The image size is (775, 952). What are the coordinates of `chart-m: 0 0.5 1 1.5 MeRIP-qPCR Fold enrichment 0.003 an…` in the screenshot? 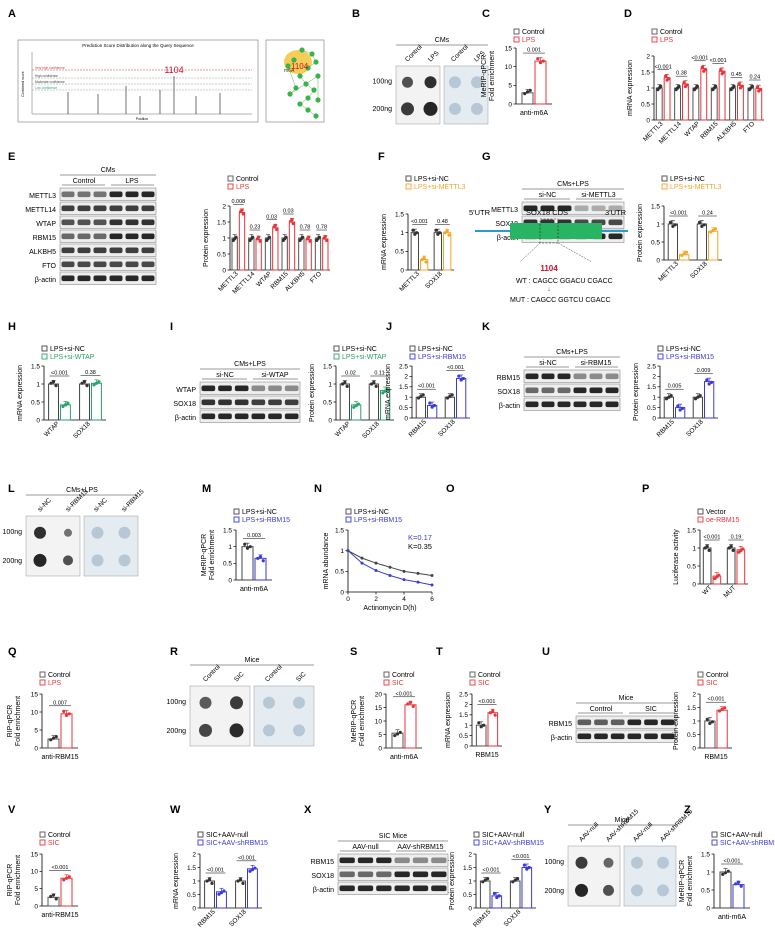 It's located at (245, 550).